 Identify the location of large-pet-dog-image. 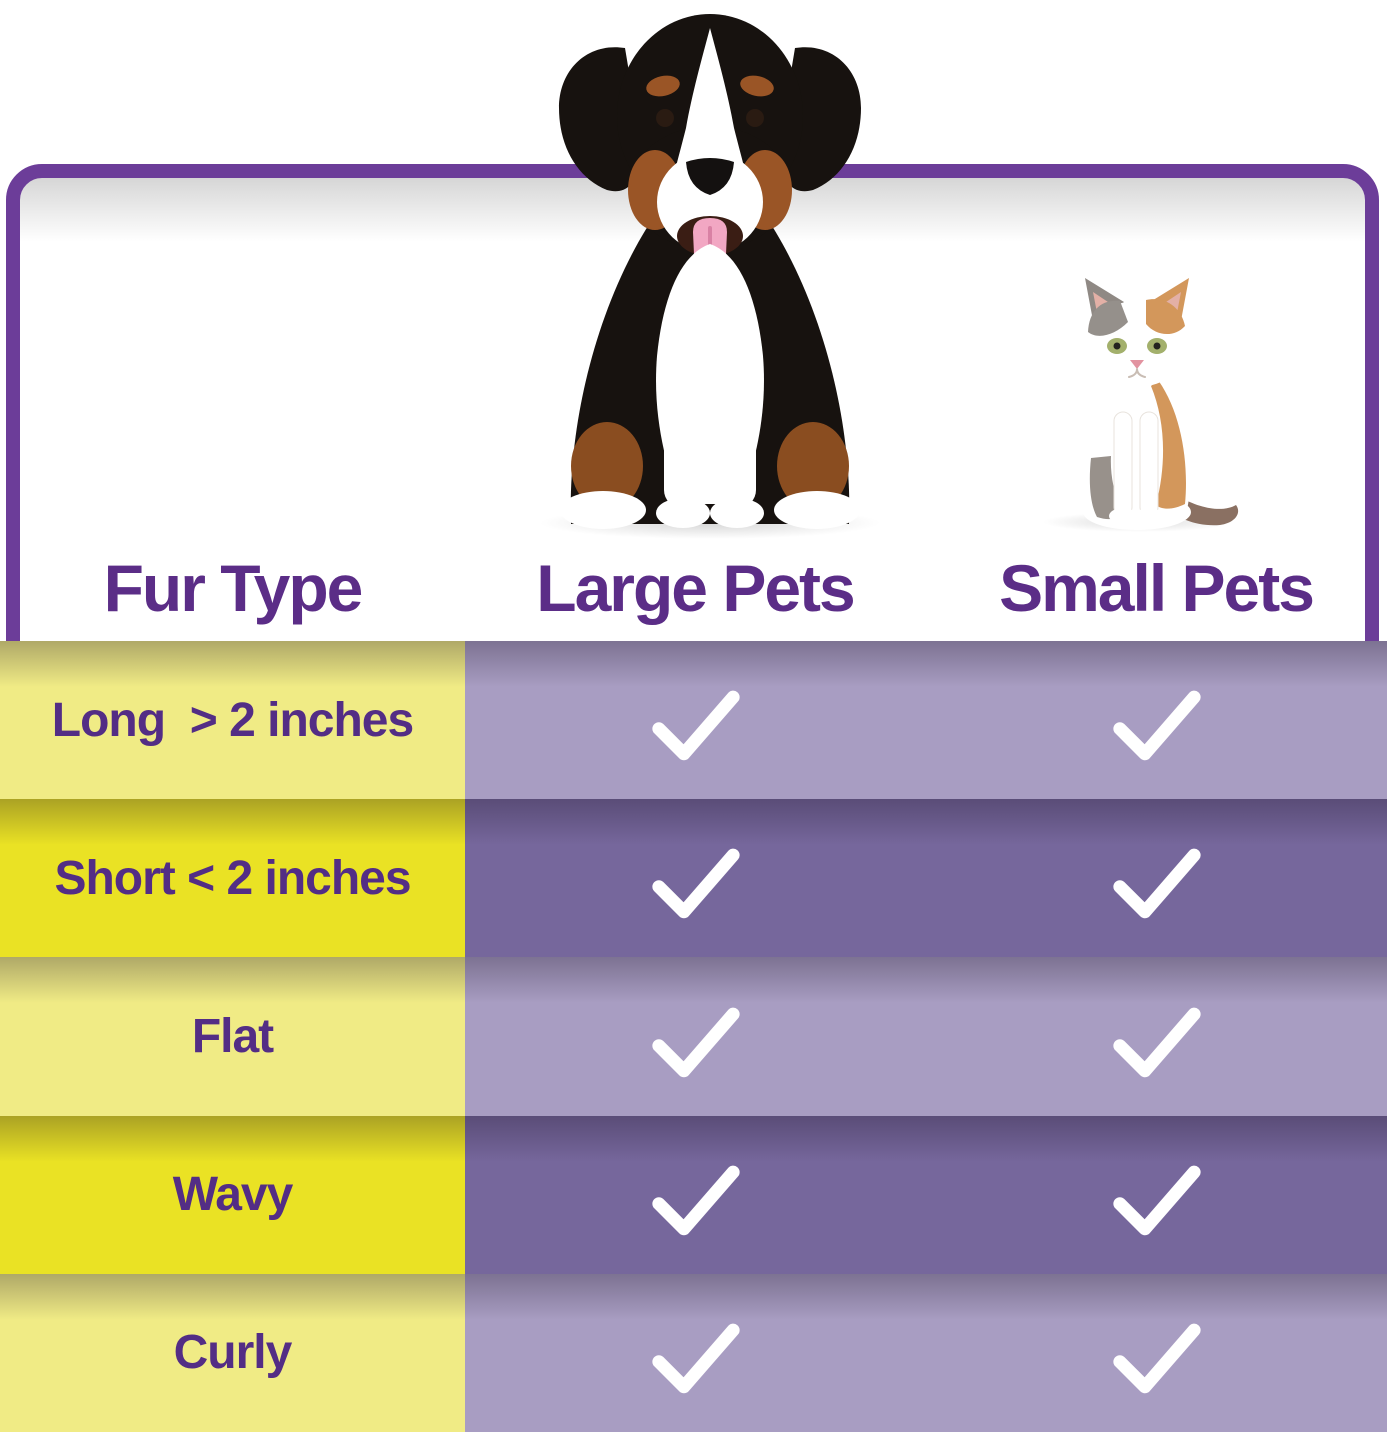
(710, 276).